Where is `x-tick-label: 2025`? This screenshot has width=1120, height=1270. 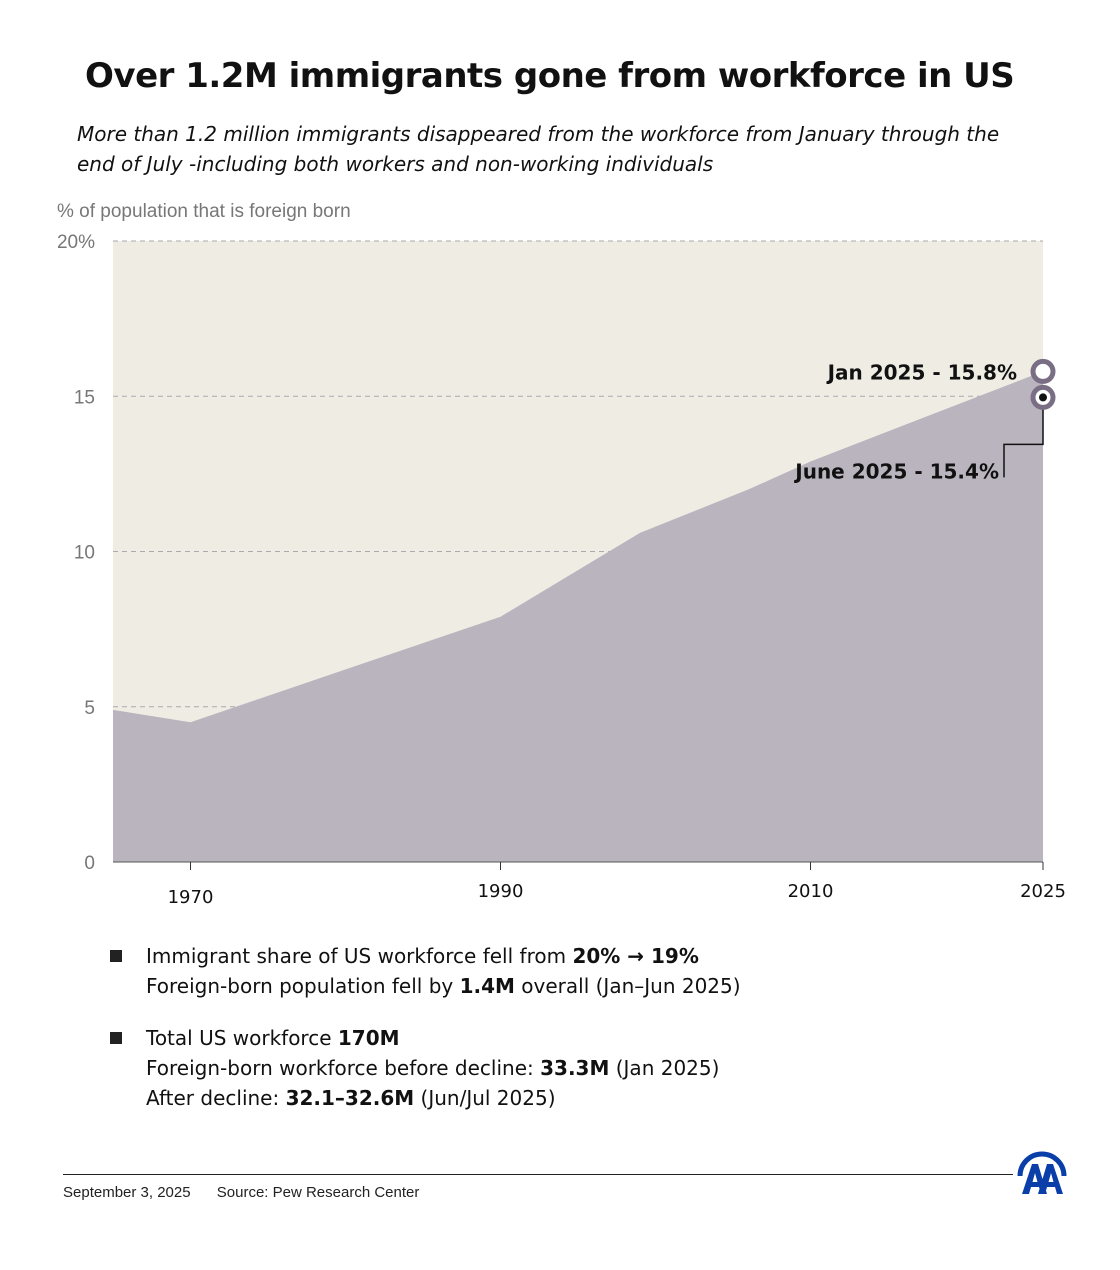 x-tick-label: 2025 is located at coordinates (1043, 891).